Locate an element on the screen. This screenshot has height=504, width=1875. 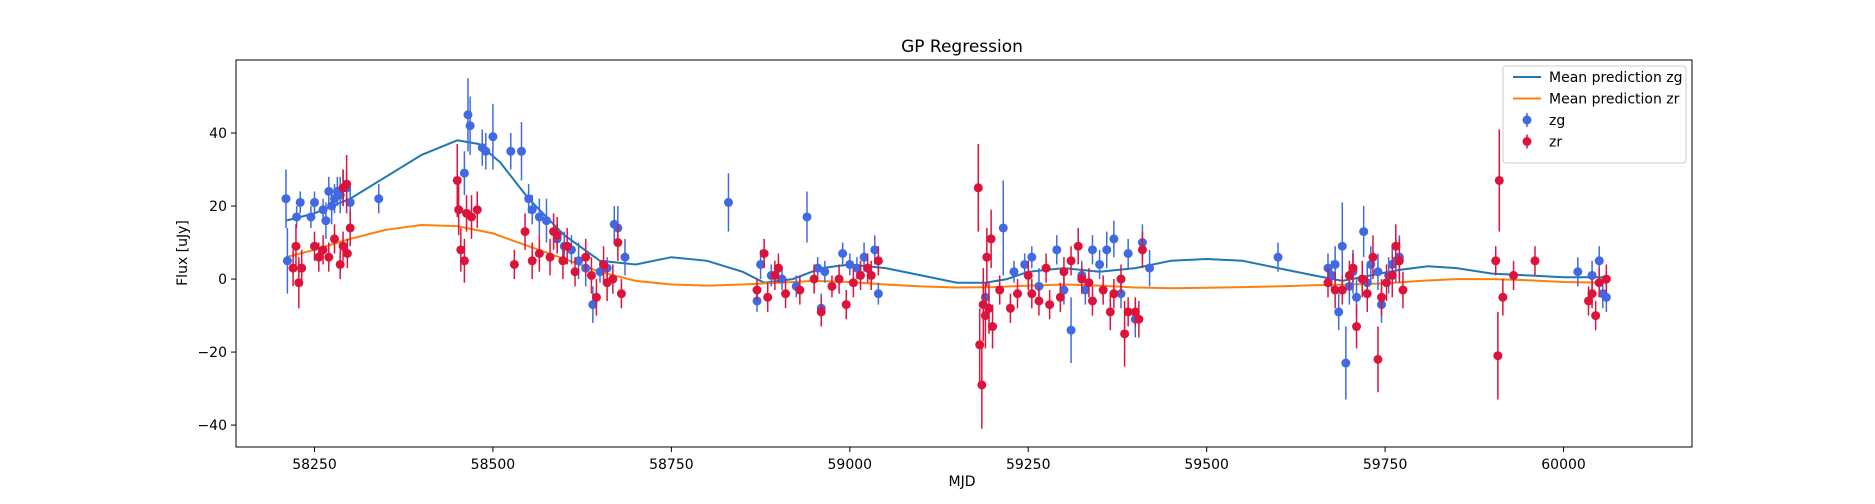
legend-label: Mean prediction zg is located at coordinates (1616, 78).